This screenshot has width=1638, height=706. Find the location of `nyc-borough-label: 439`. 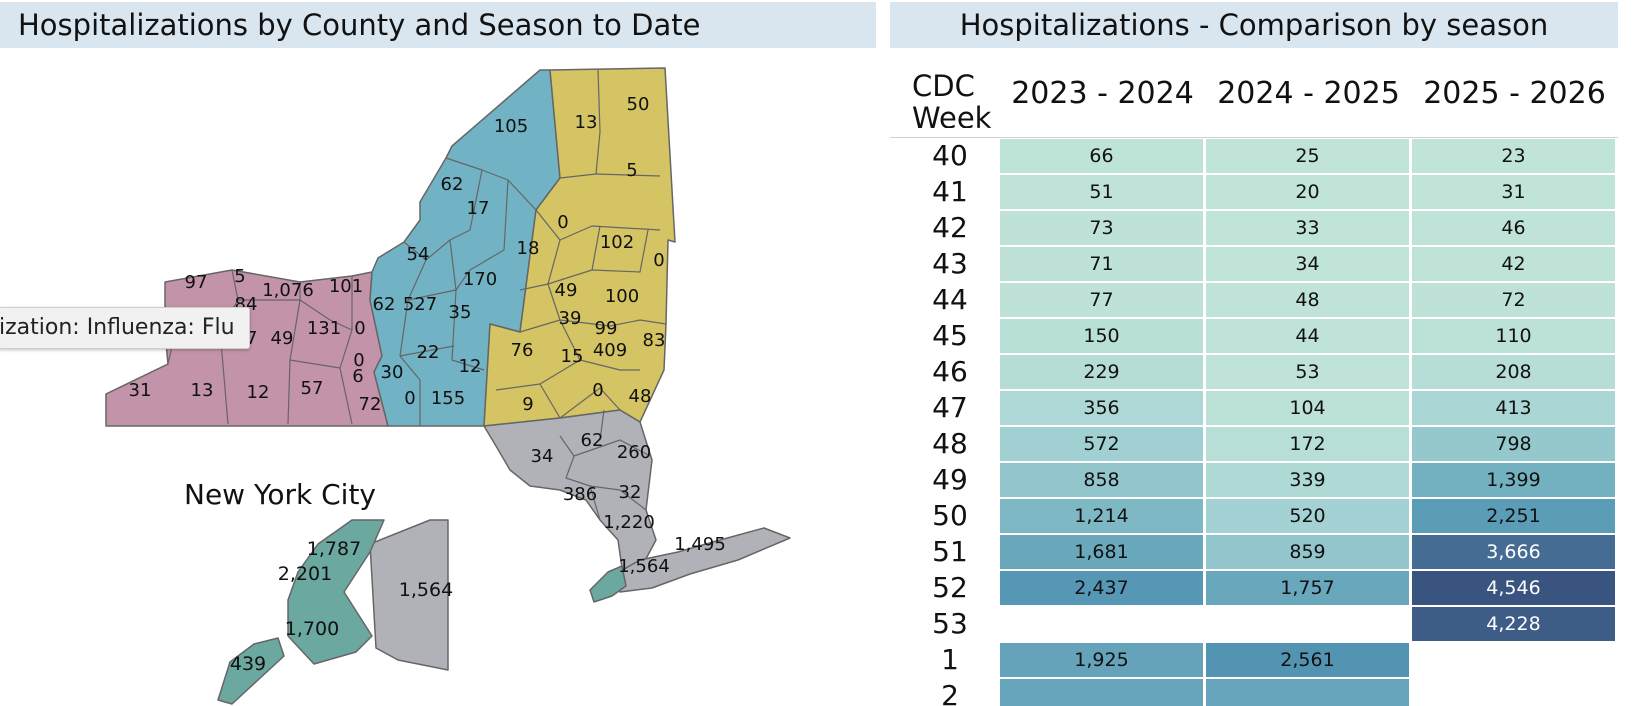

nyc-borough-label: 439 is located at coordinates (248, 664).